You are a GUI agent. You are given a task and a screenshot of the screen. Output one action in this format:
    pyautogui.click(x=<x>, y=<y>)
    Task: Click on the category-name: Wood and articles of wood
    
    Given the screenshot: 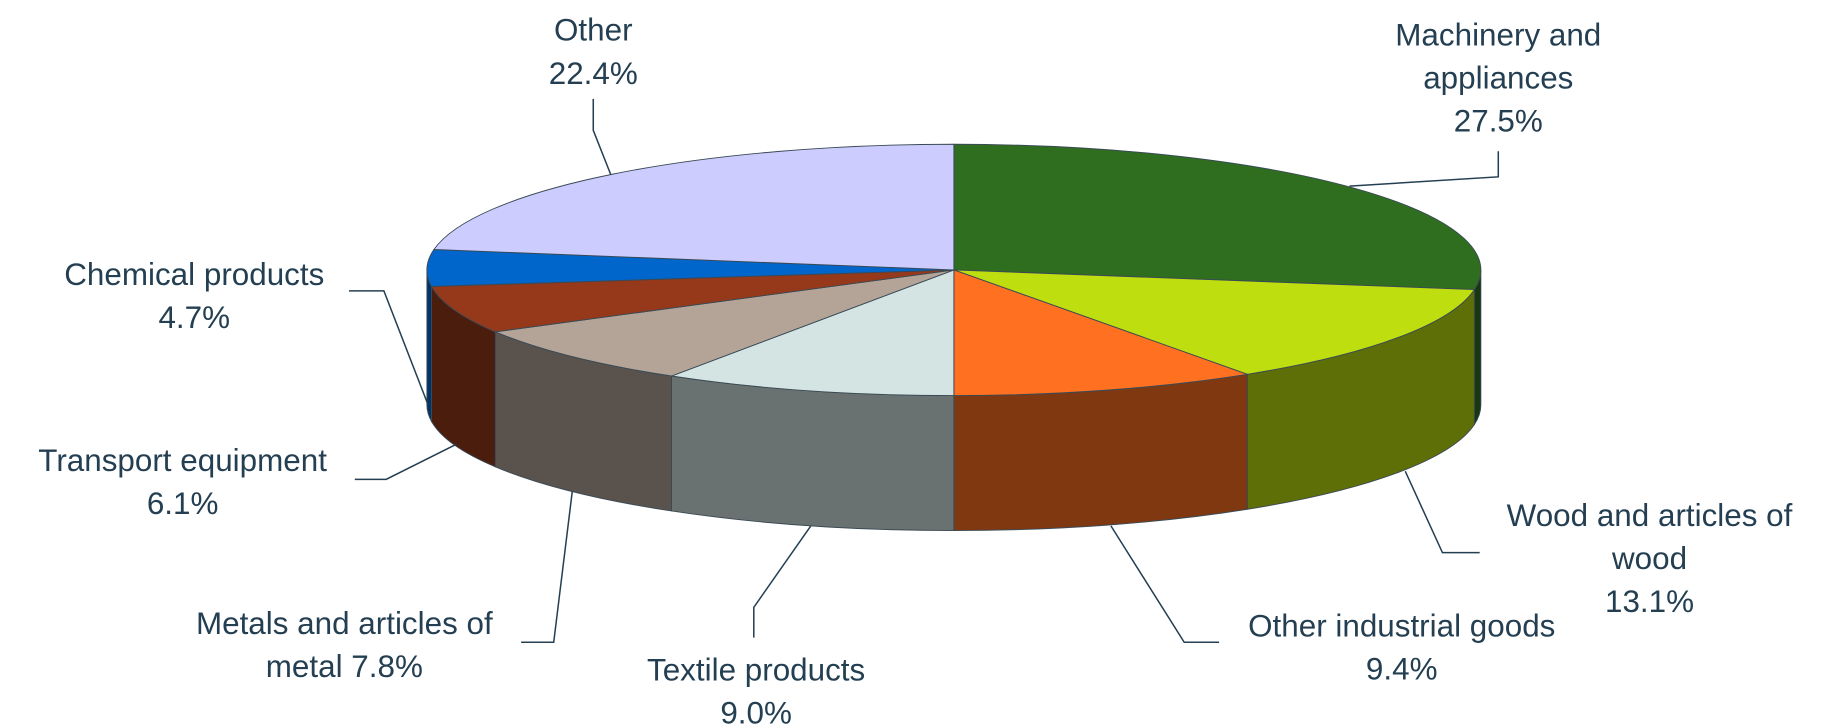 What is the action you would take?
    pyautogui.click(x=1649, y=536)
    